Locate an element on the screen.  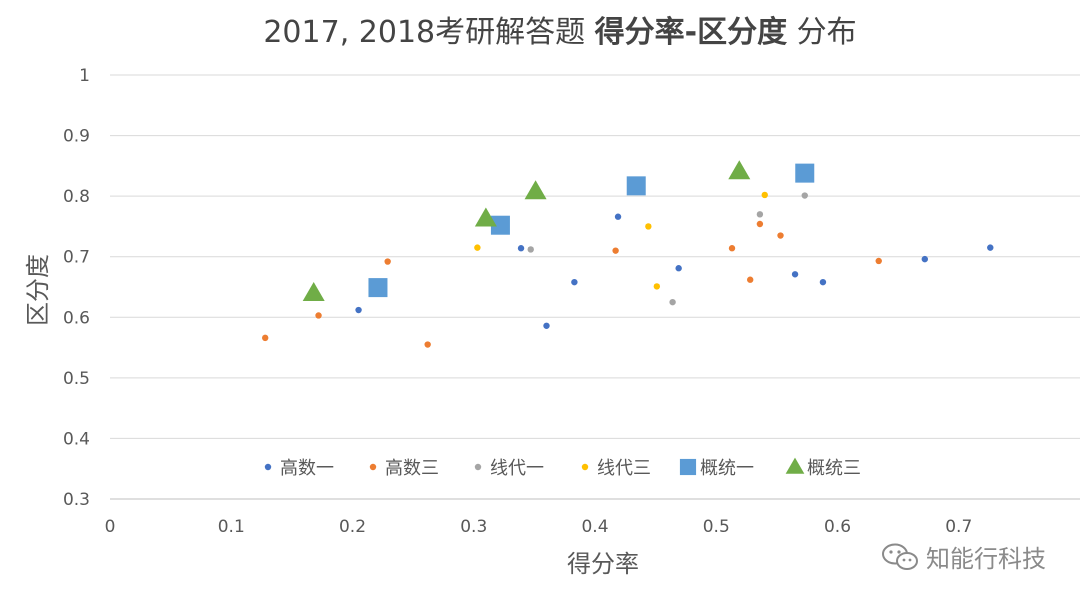
x-tick-label: 0.2 is located at coordinates (352, 527).